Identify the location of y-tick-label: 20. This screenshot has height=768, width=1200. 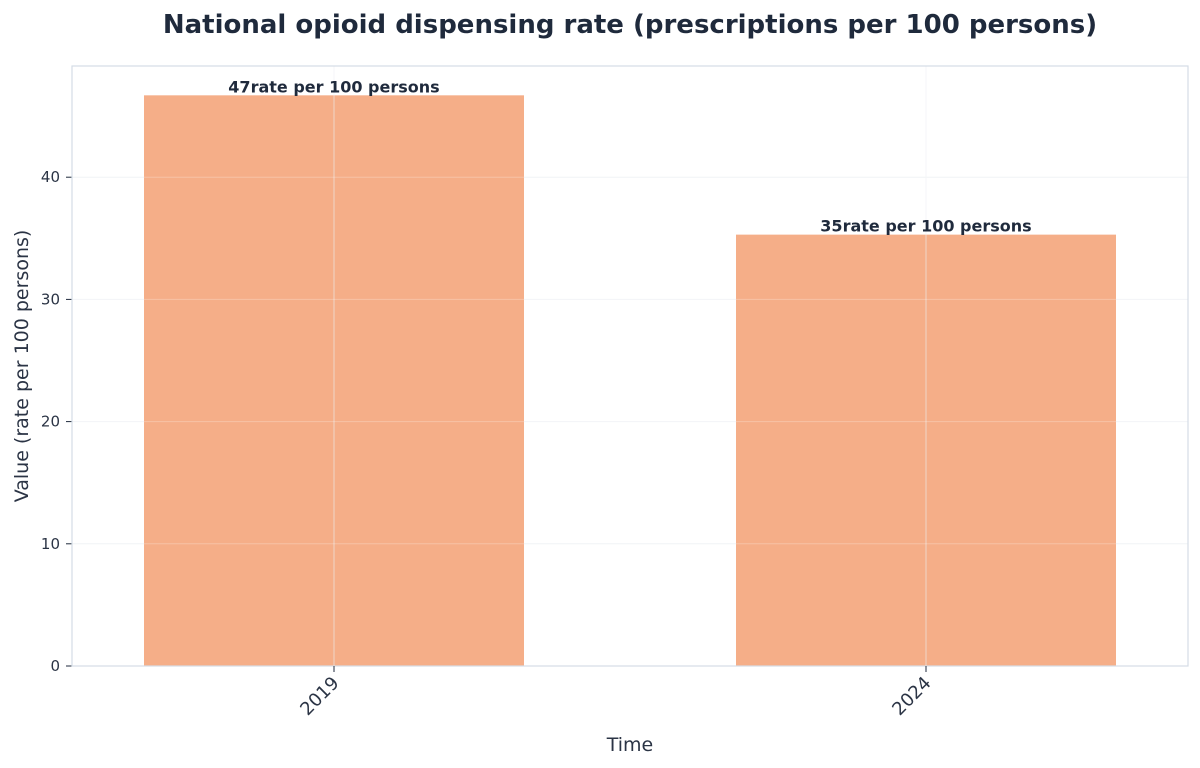
(50, 422).